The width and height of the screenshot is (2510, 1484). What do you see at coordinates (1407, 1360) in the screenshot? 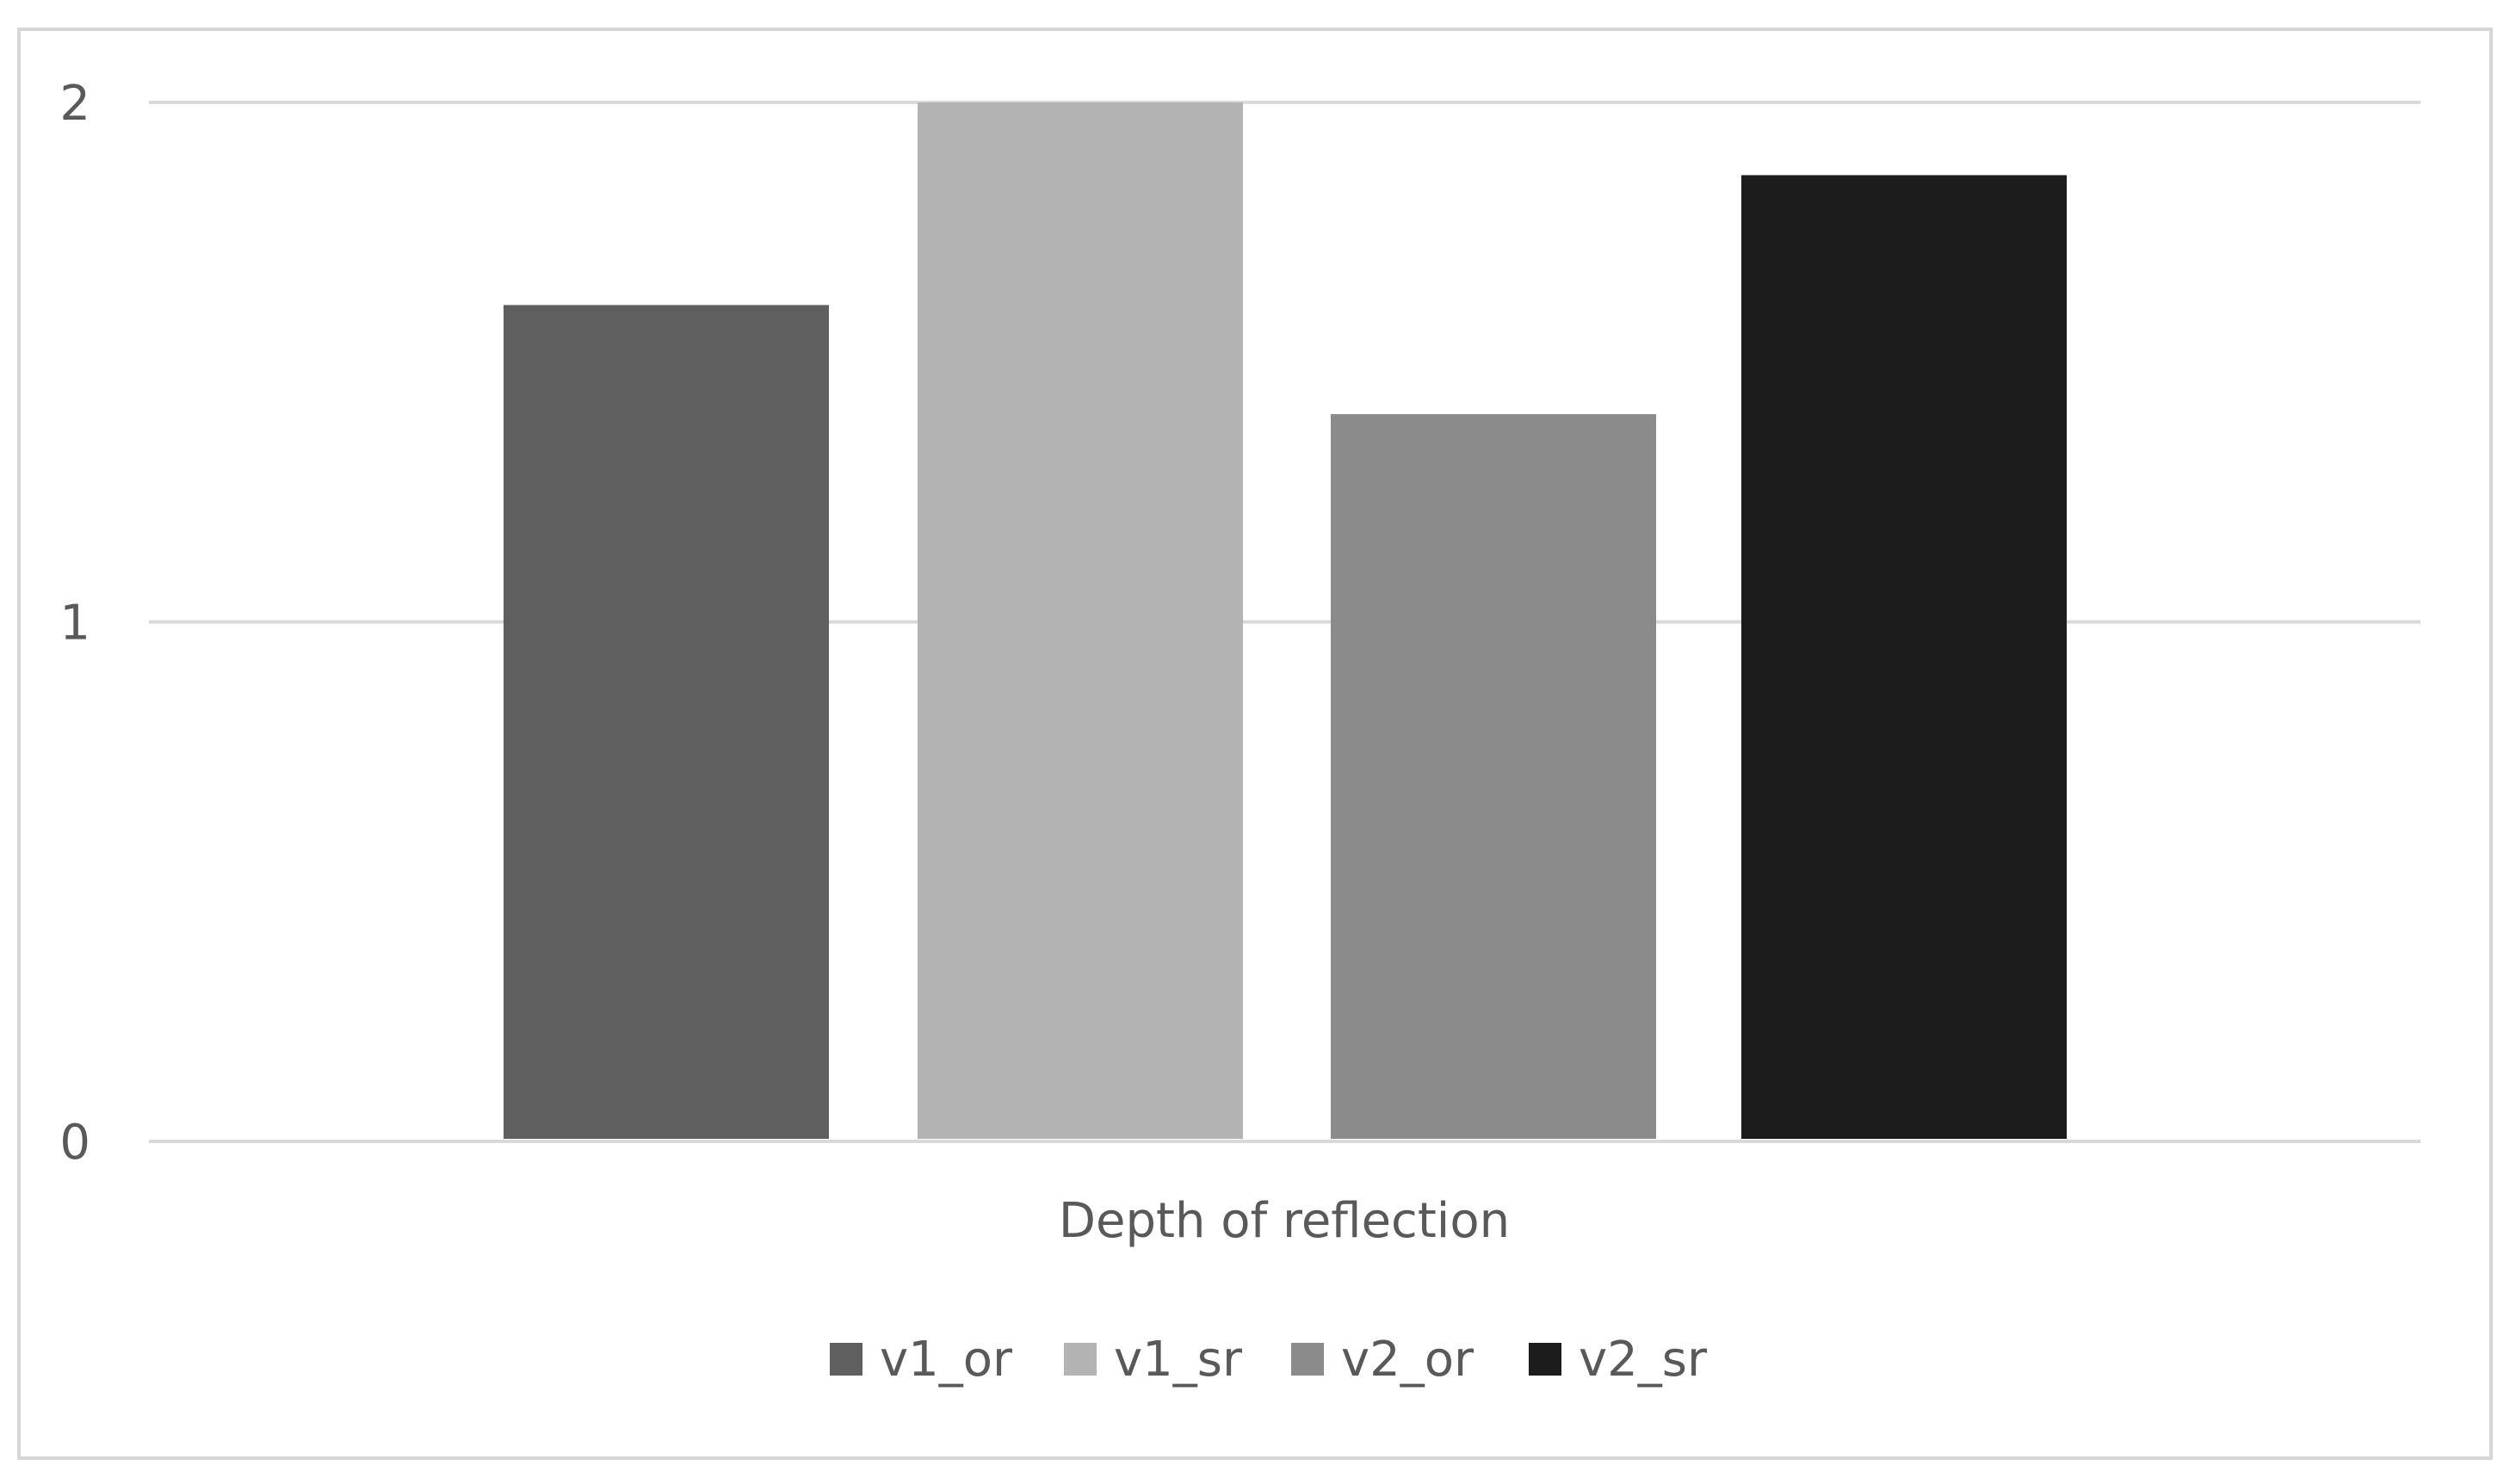
I see `legend-label-v2_or: v2_or` at bounding box center [1407, 1360].